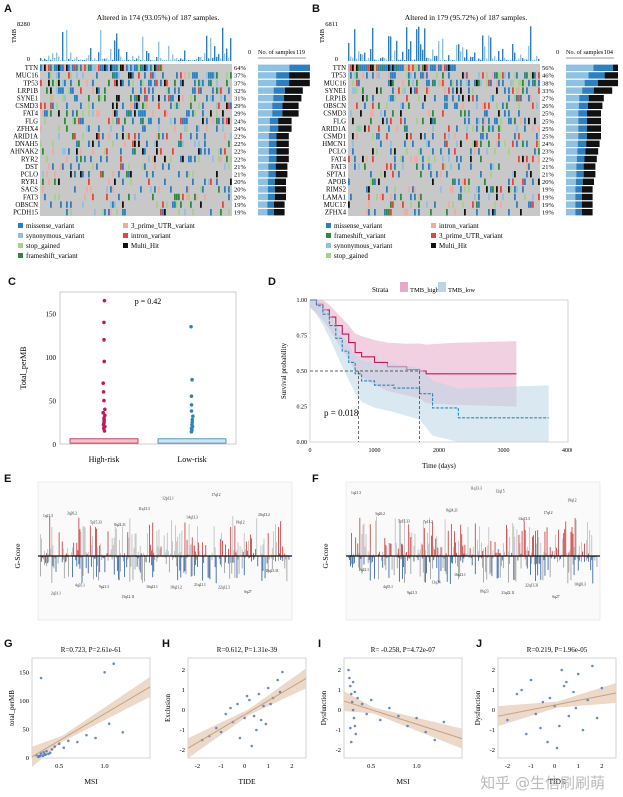  I want to click on y-tick: 0.25, so click(302, 408).